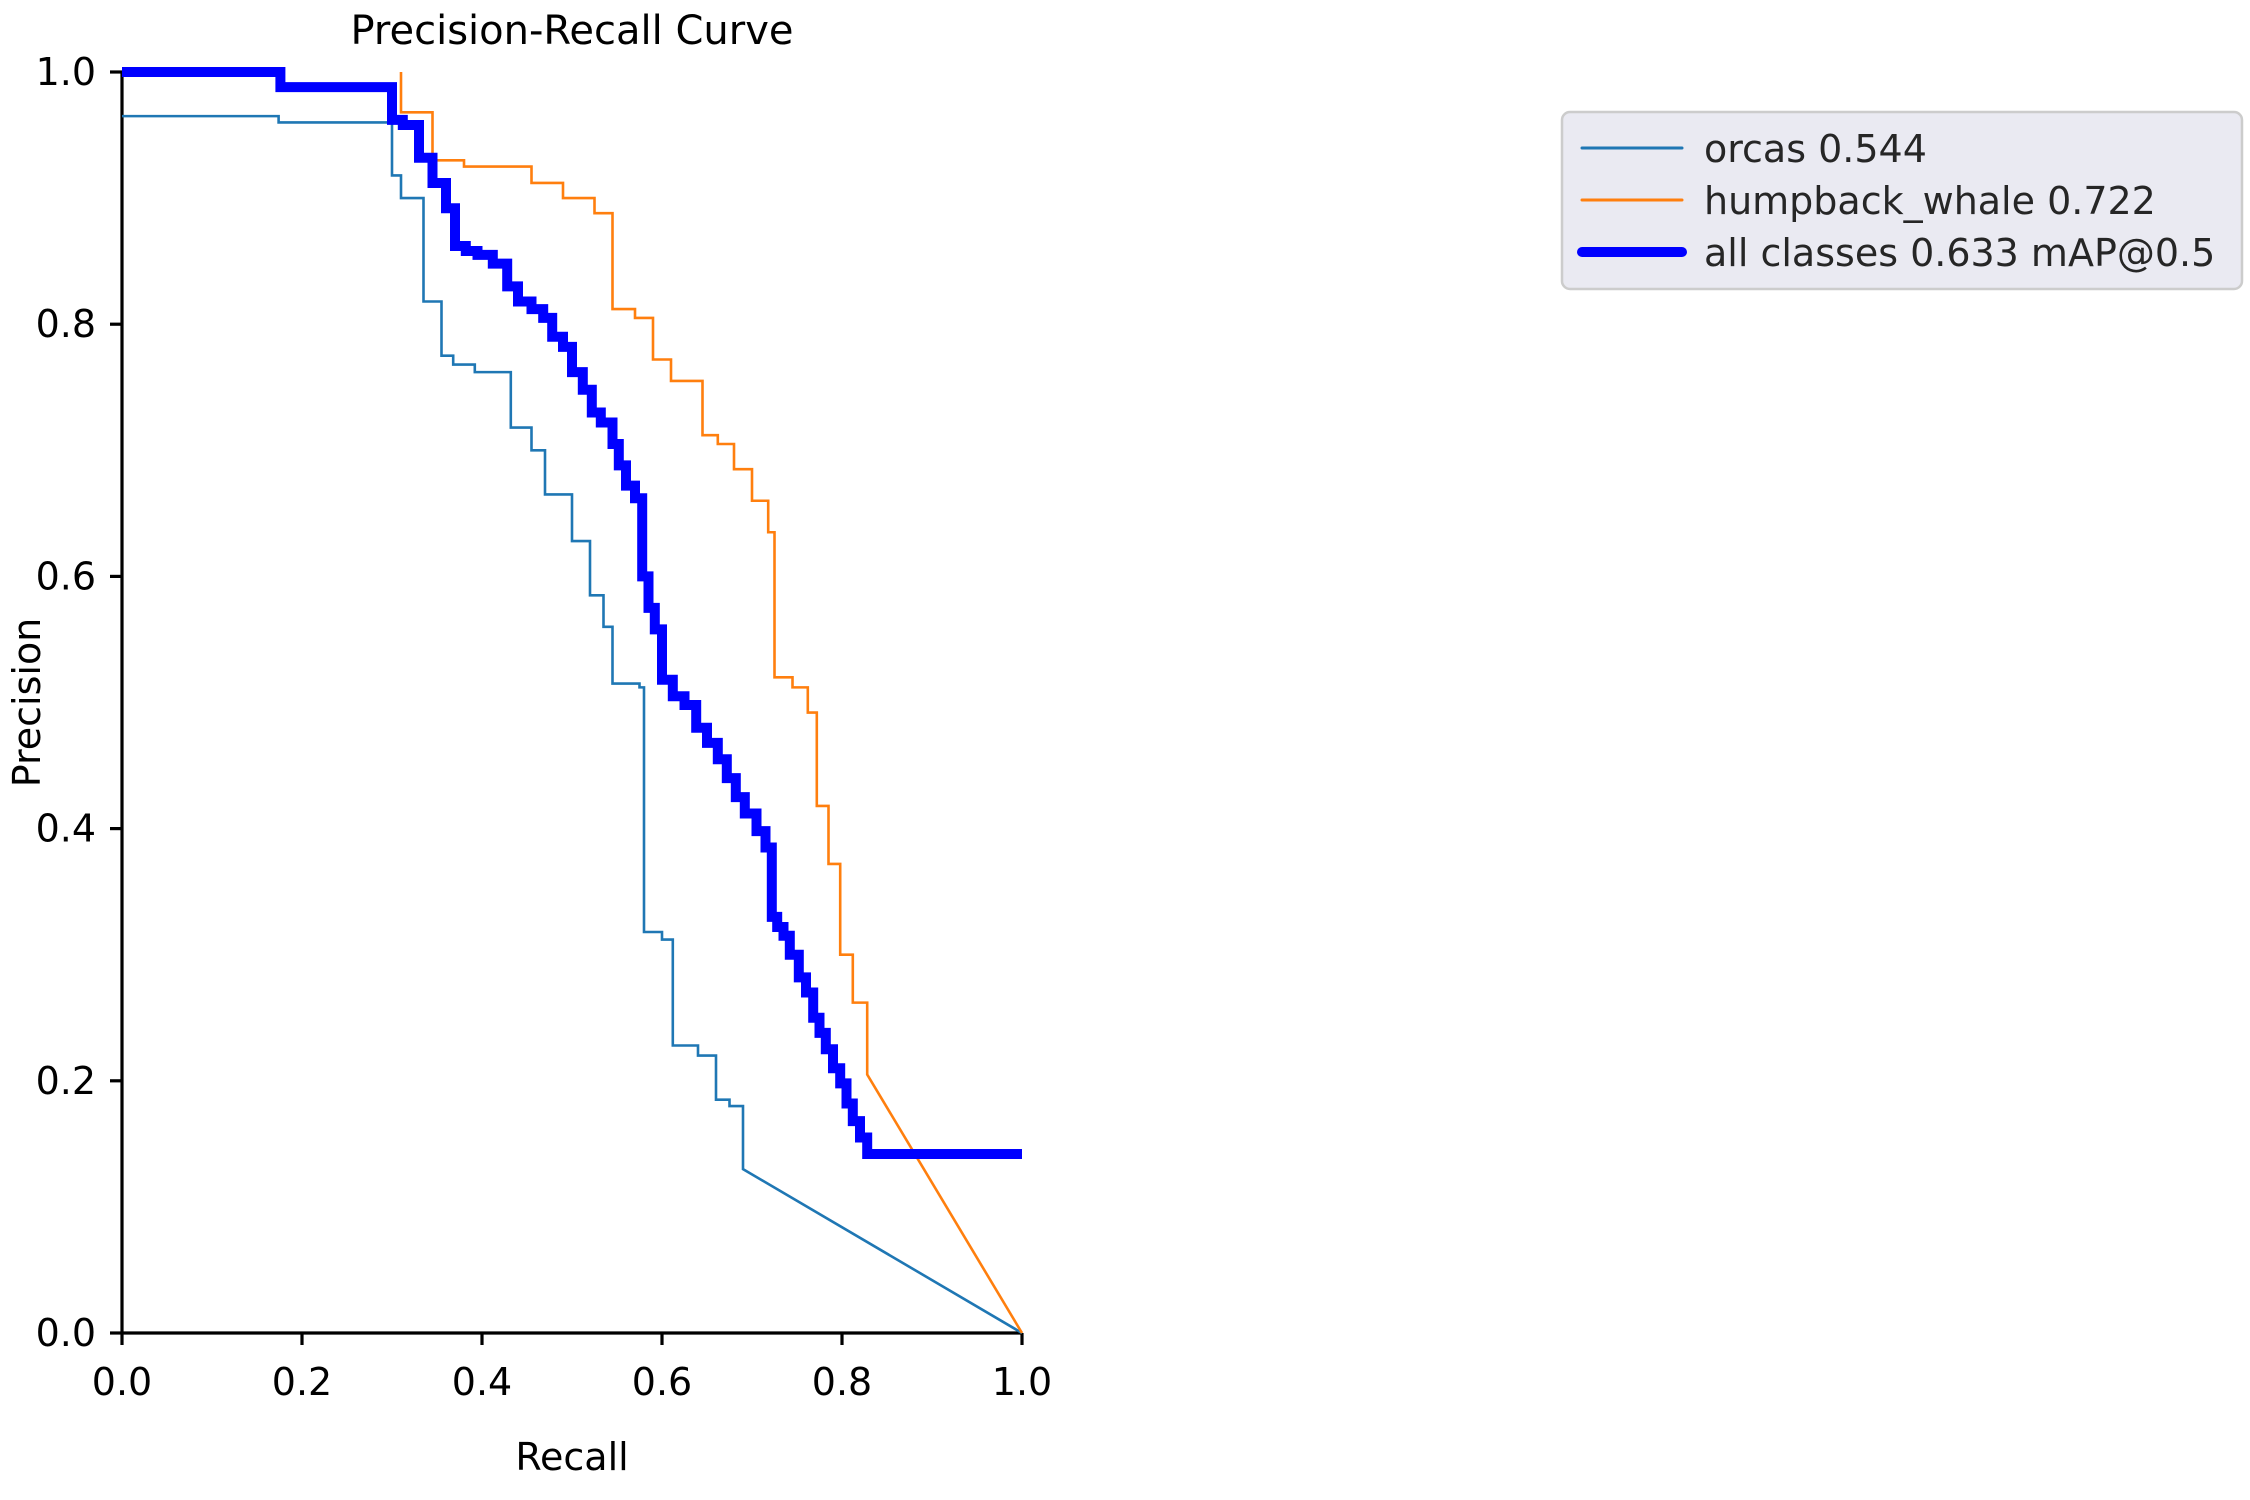 This screenshot has width=2250, height=1500. Describe the element at coordinates (482, 1382) in the screenshot. I see `x-tick-label: 0.4` at that location.